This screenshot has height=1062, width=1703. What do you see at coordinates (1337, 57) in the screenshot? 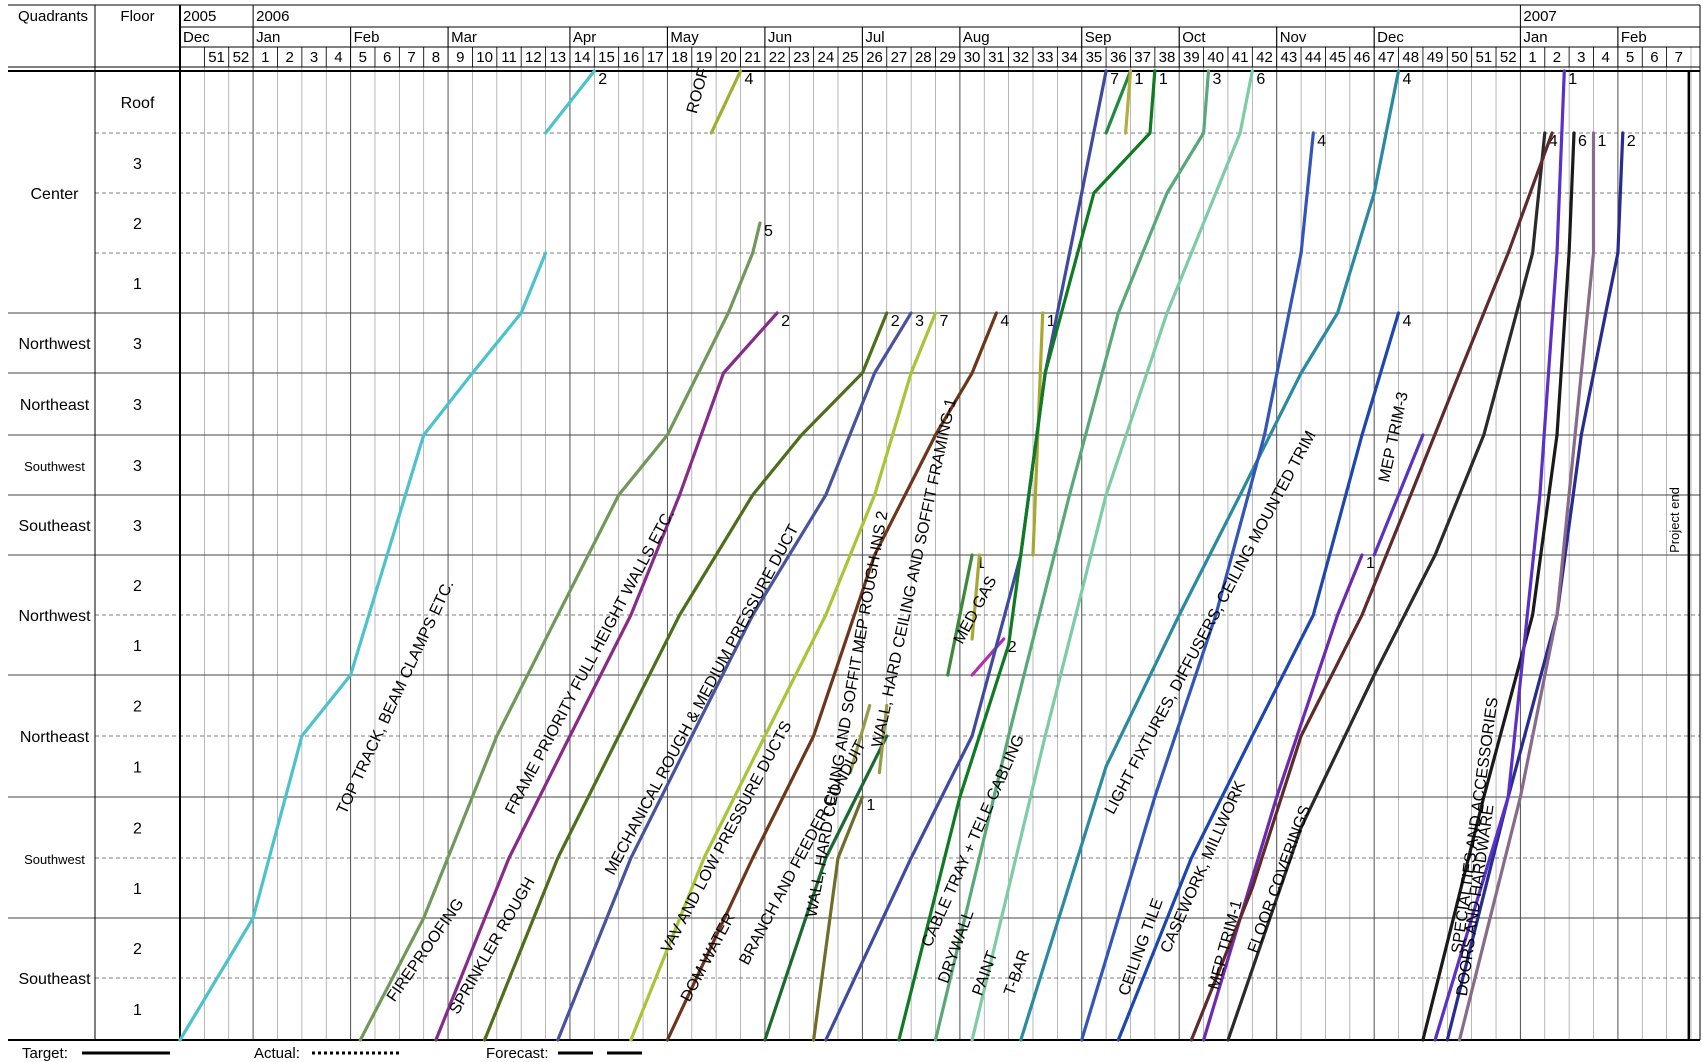
I see `week-label: 45` at bounding box center [1337, 57].